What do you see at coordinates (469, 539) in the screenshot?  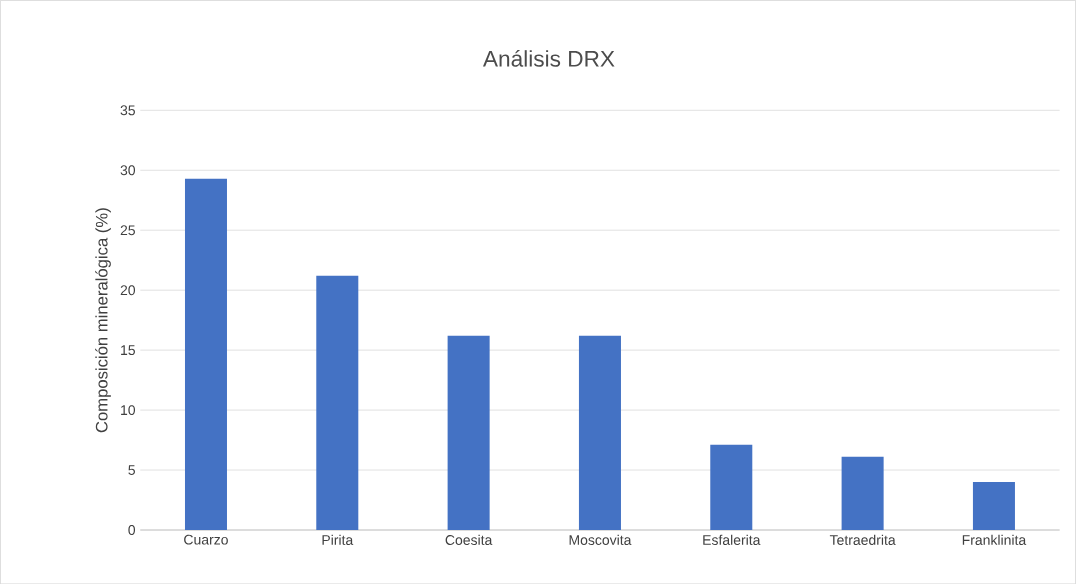 I see `x-tick-label: Coesita` at bounding box center [469, 539].